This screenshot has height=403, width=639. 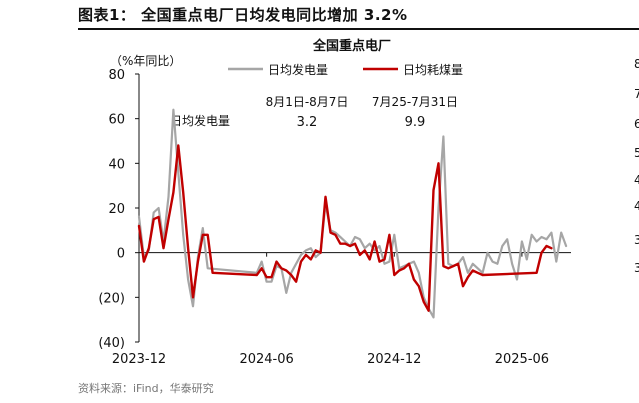 I want to click on x-tick-label: 2025-06, so click(x=522, y=359).